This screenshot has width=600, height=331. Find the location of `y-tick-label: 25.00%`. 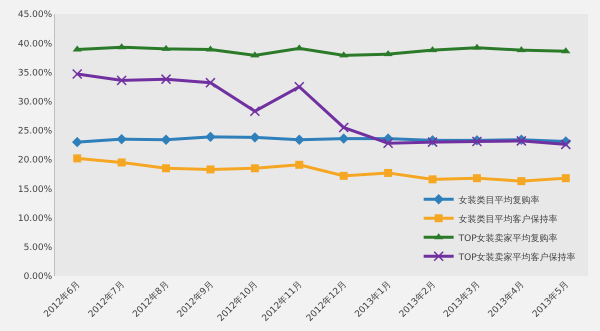

y-tick-label: 25.00% is located at coordinates (35, 131).